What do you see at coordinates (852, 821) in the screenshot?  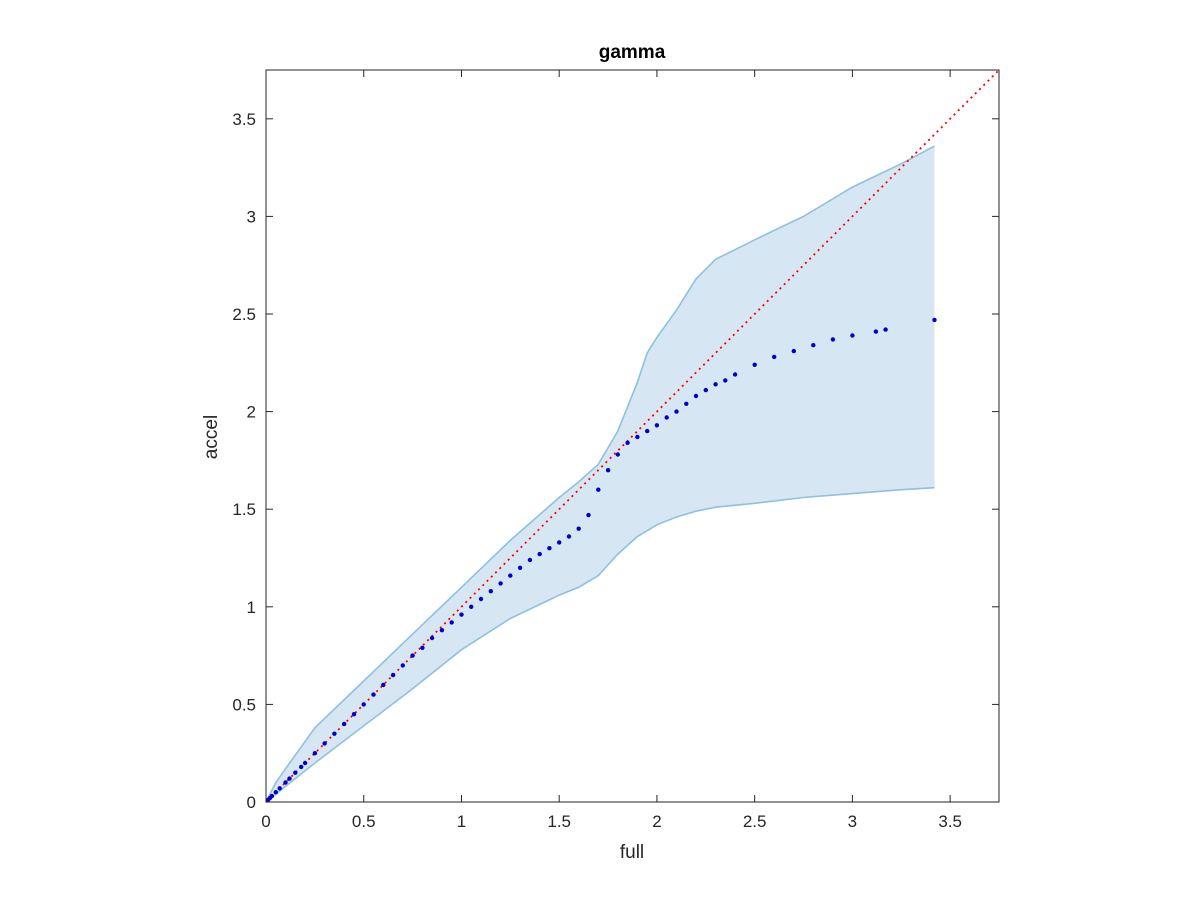 I see `x-tick-label: 3` at bounding box center [852, 821].